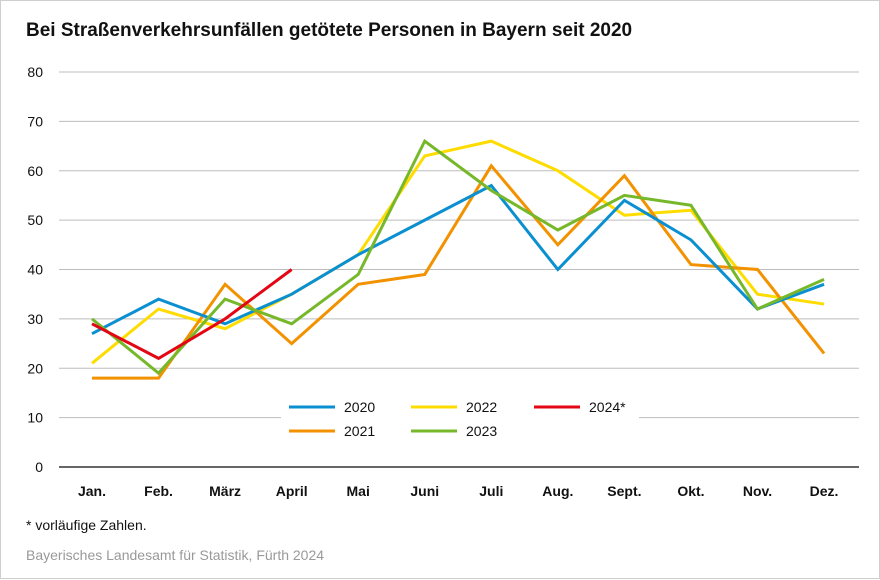  Describe the element at coordinates (557, 491) in the screenshot. I see `x-tick-label: Aug.` at that location.